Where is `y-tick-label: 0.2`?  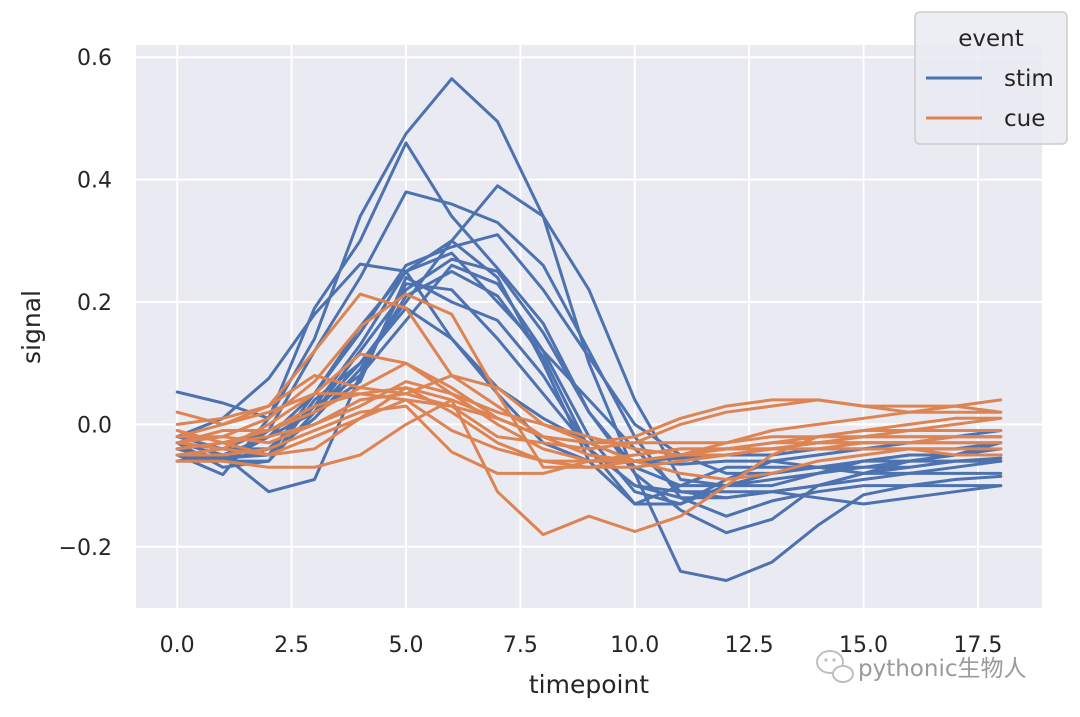
y-tick-label: 0.2 is located at coordinates (94, 303).